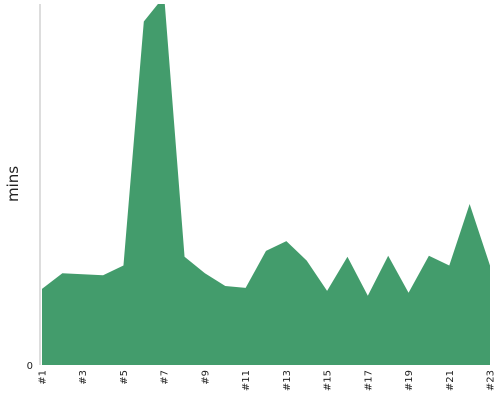 This screenshot has width=500, height=400. What do you see at coordinates (328, 380) in the screenshot?
I see `x-tick-label: #15` at bounding box center [328, 380].